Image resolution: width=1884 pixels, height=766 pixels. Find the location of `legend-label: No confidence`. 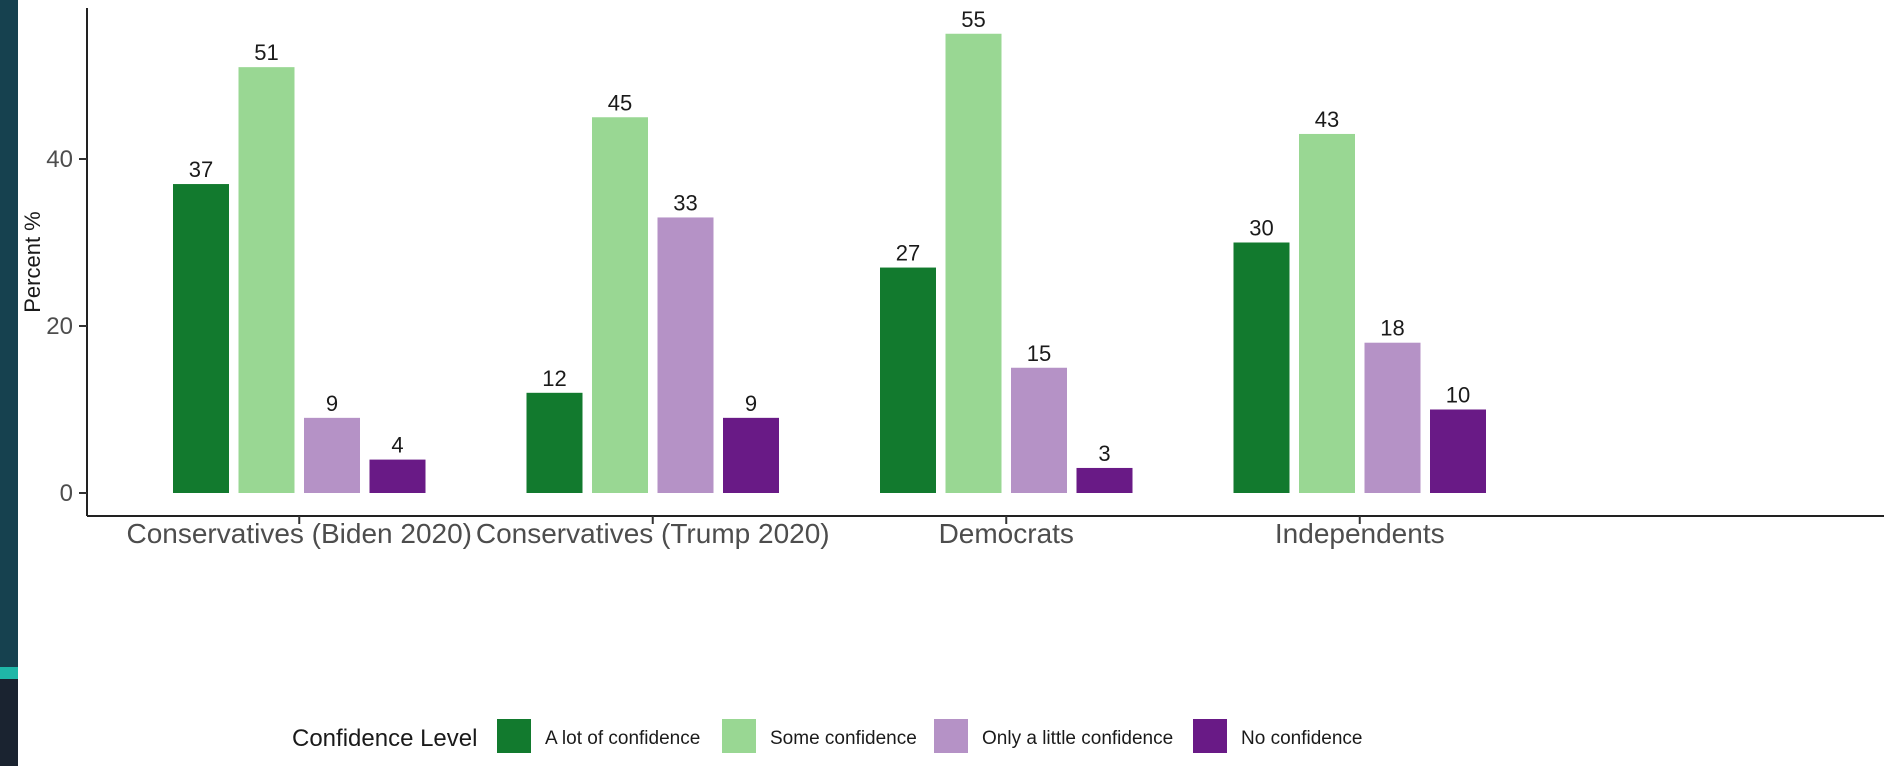

legend-label: No confidence is located at coordinates (1301, 738).